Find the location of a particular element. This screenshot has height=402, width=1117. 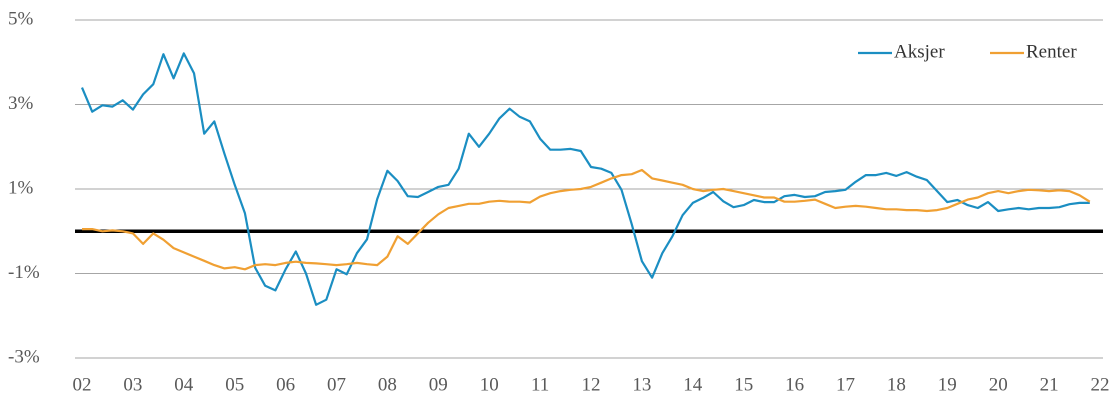

x-tick-label: 13 is located at coordinates (641, 384).